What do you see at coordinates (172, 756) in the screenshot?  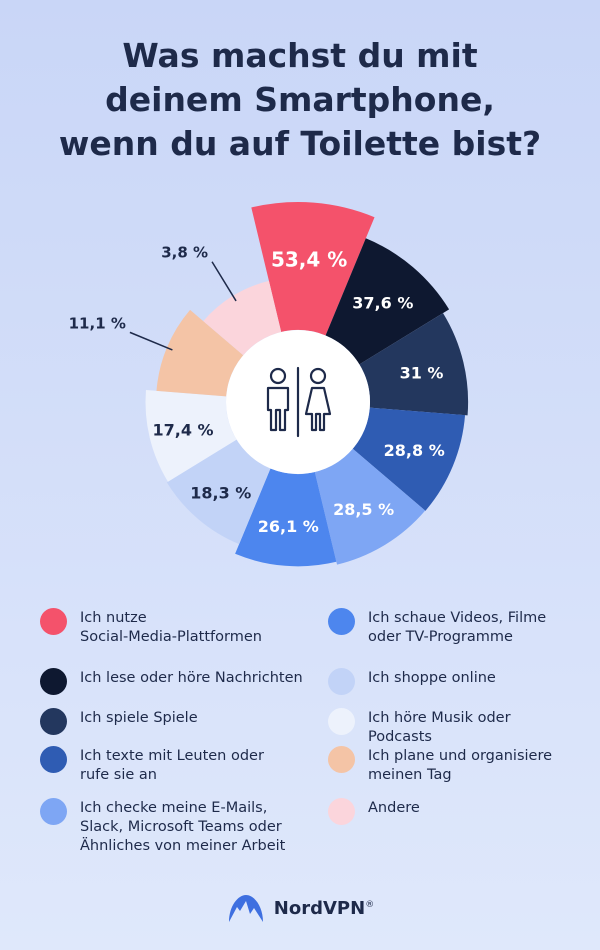 I see `legend-label-line: Ich texte mit Leuten oder` at bounding box center [172, 756].